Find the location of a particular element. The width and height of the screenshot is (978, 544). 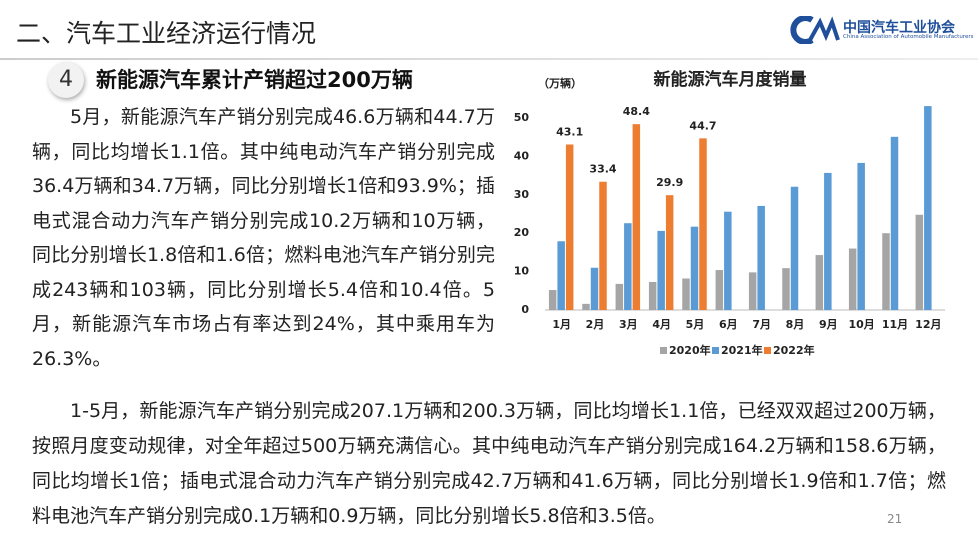

y-tick-label: 50 is located at coordinates (522, 117).